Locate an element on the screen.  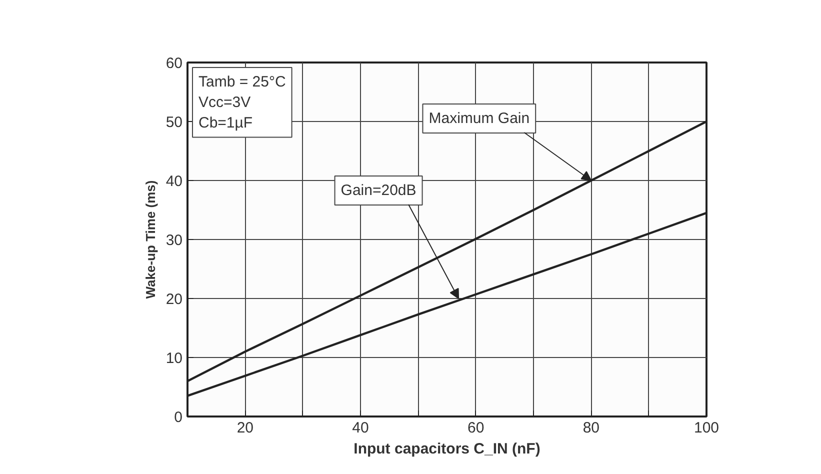
y-tick-label: 10 is located at coordinates (174, 358).